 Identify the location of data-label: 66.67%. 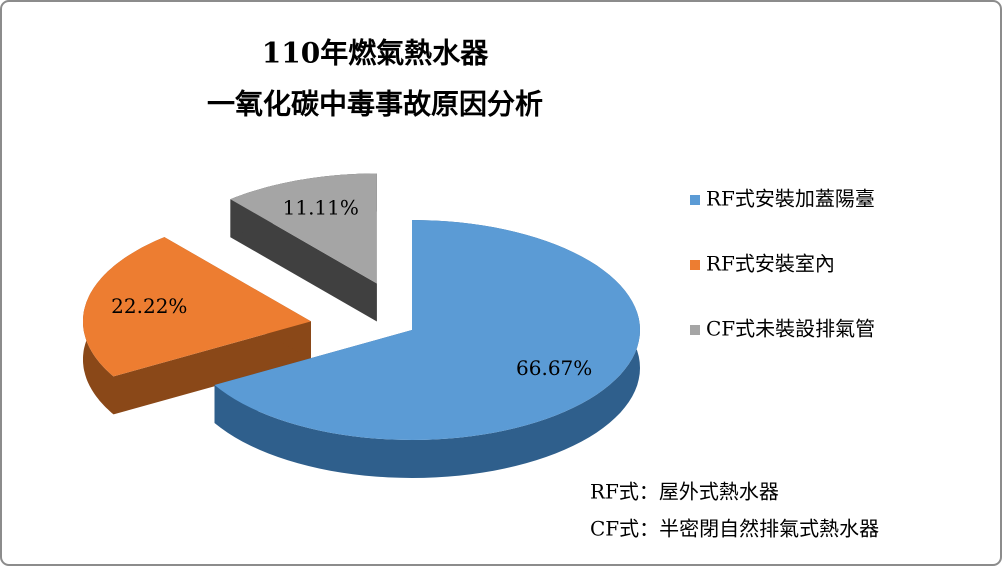
(554, 368).